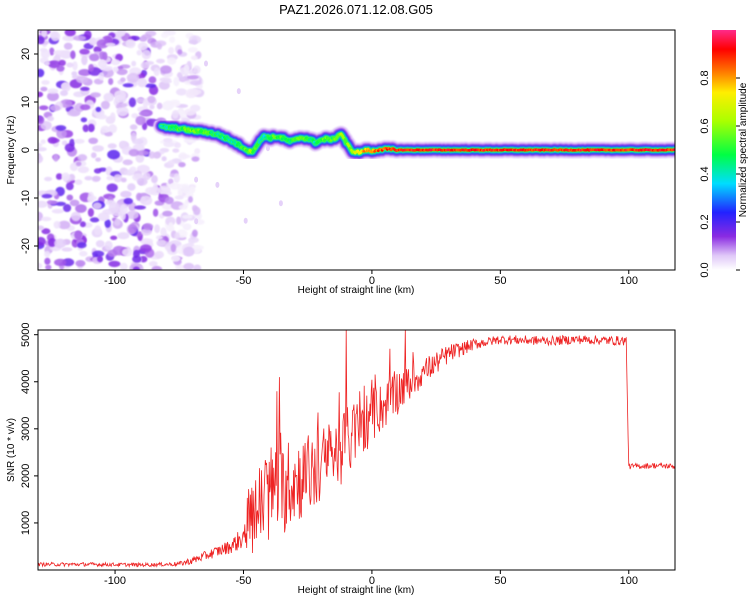 The height and width of the screenshot is (600, 750). I want to click on spectrogram-x-ticks: -100 -50 0 50 100, so click(371, 278).